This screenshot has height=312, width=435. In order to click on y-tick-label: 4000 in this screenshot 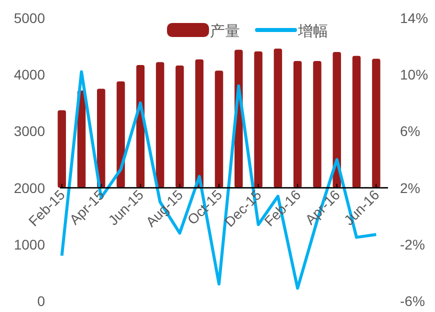, I will do `click(30, 74)`.